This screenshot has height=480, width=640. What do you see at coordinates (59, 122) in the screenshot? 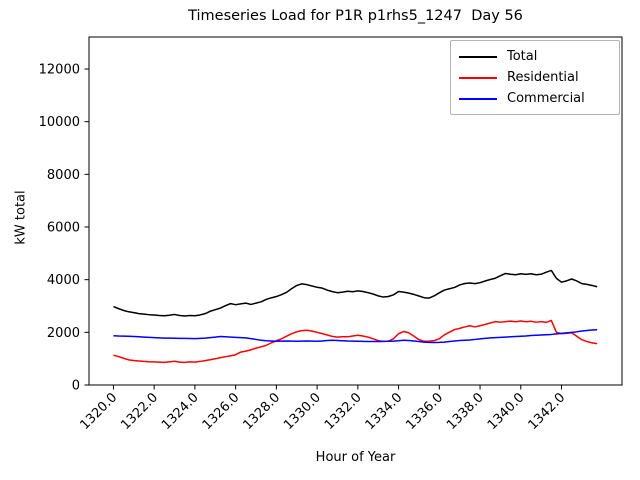
I see `y-tick-label: 10000` at bounding box center [59, 122].